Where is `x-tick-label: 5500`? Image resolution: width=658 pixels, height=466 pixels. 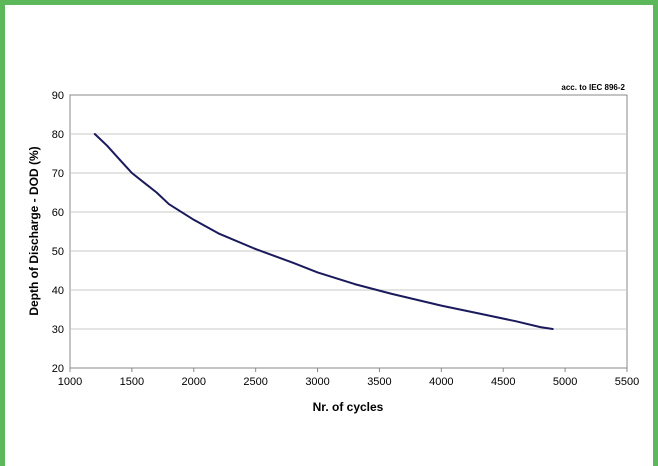 x-tick-label: 5500 is located at coordinates (627, 382).